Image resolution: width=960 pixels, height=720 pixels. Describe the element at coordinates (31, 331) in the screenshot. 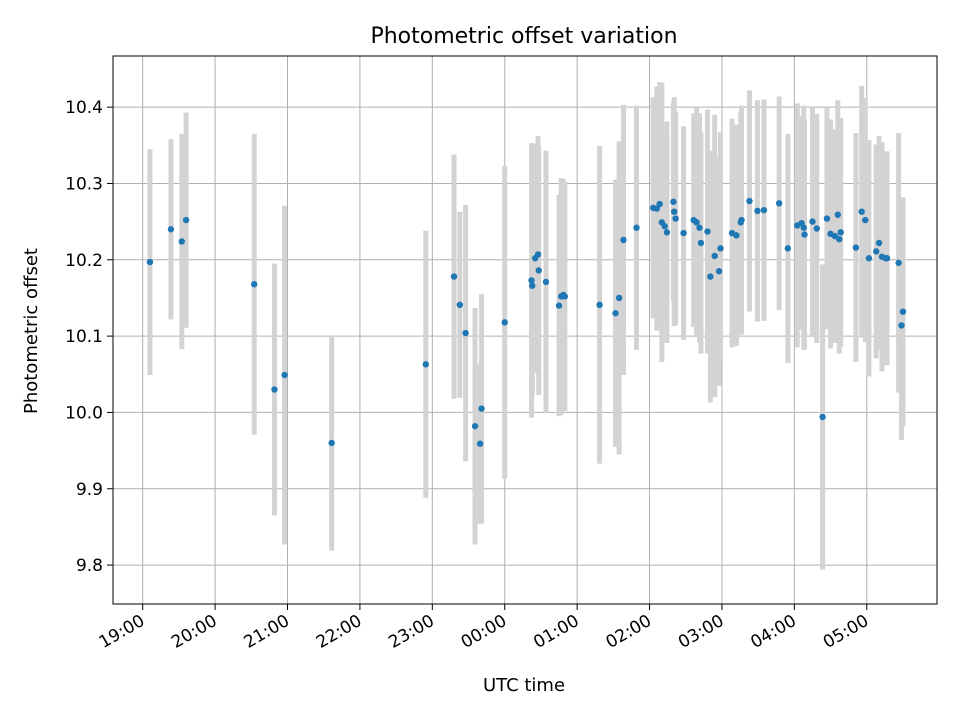

I see `y-axis-label: Photometric offset` at that location.